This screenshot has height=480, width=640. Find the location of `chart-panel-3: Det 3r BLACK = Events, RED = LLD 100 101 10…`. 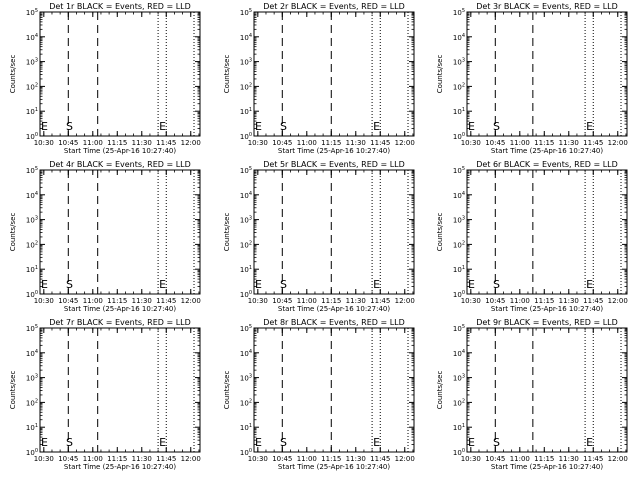

chart-panel-3: Det 3r BLACK = Events, RED = LLD 100 101 10… is located at coordinates (532, 78).